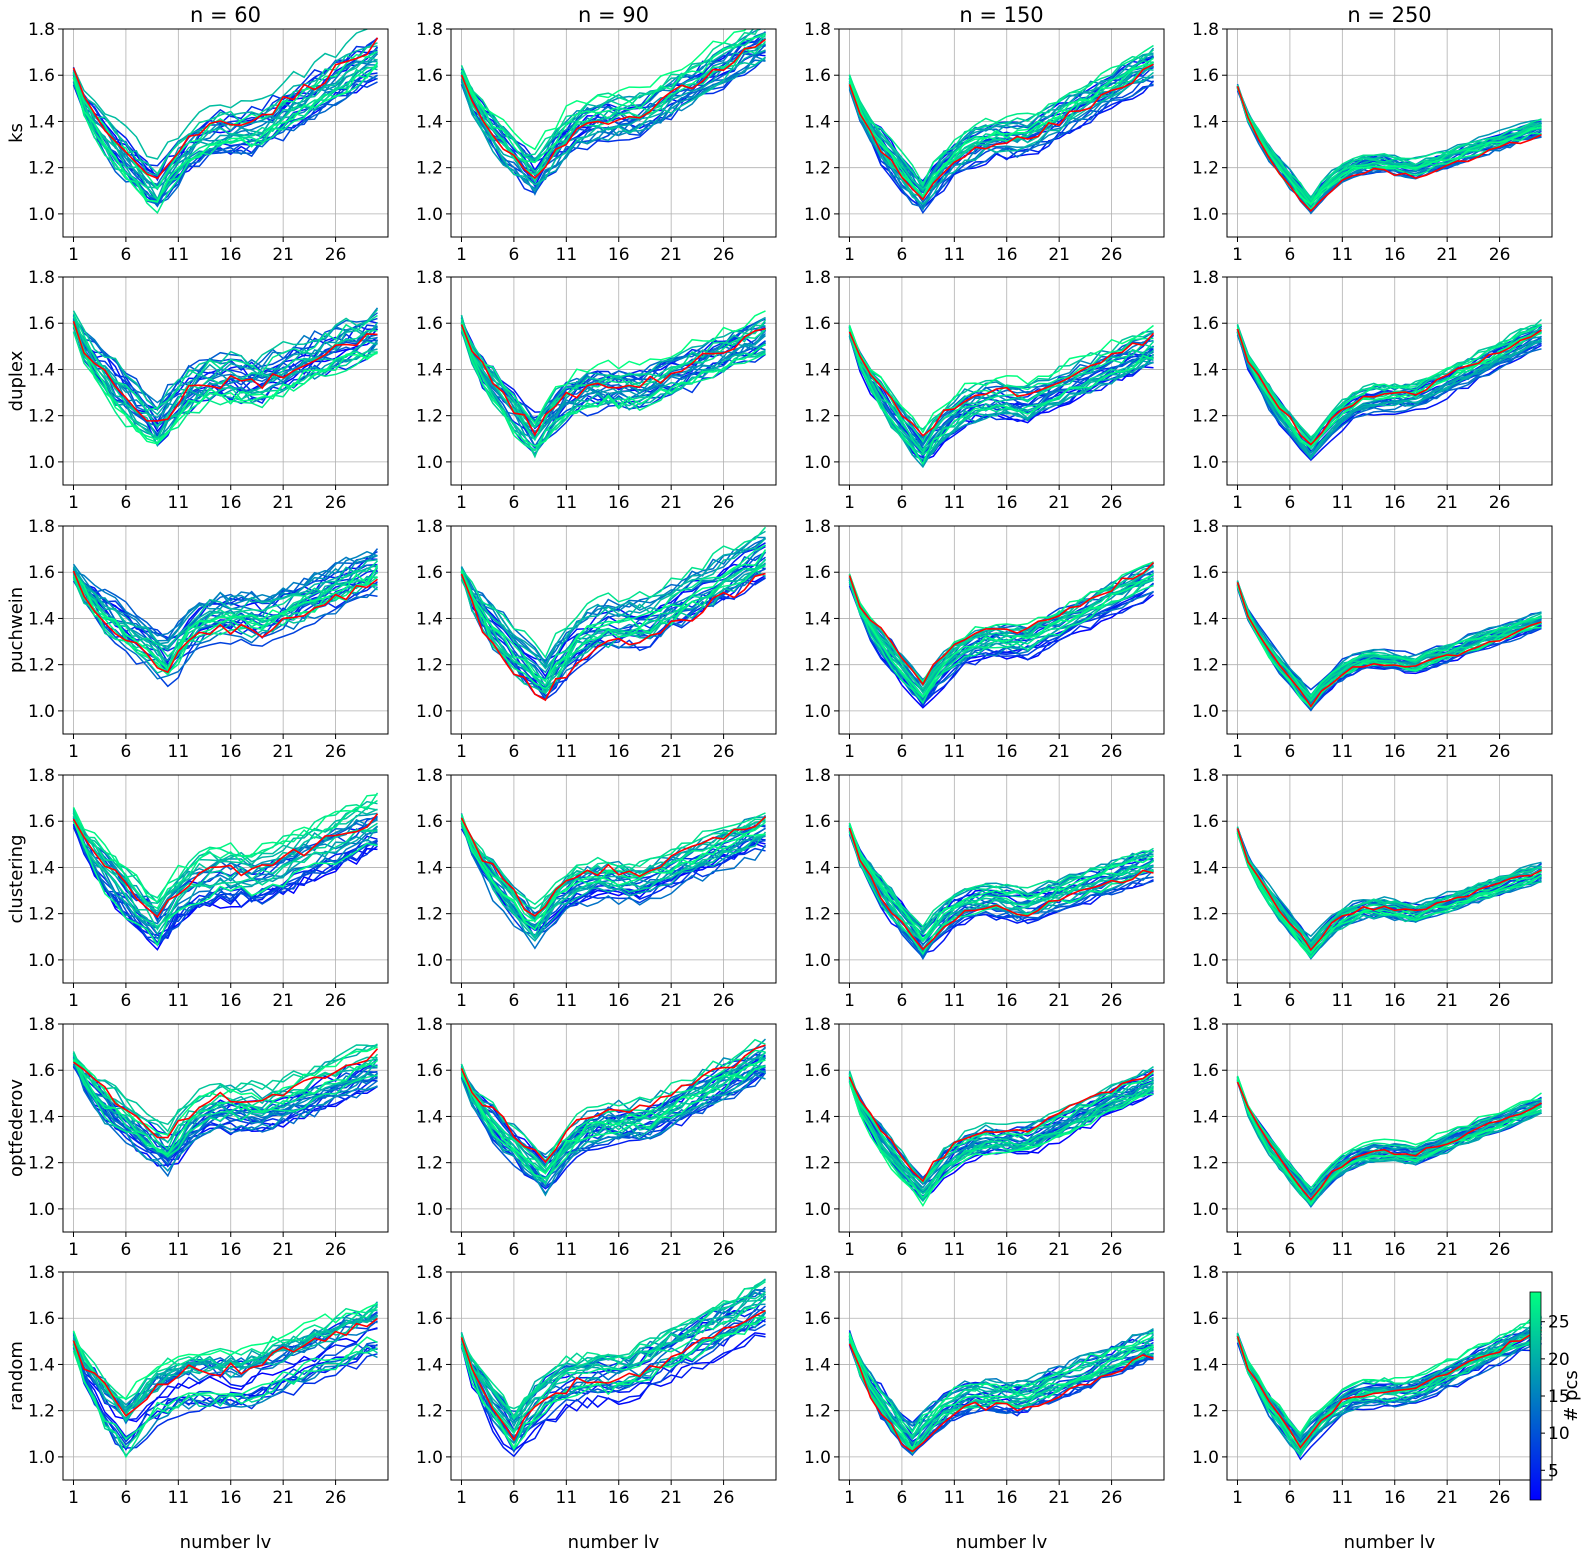 Image resolution: width=1589 pixels, height=1551 pixels. What do you see at coordinates (16, 1128) in the screenshot?
I see `row-label: optfederov` at bounding box center [16, 1128].